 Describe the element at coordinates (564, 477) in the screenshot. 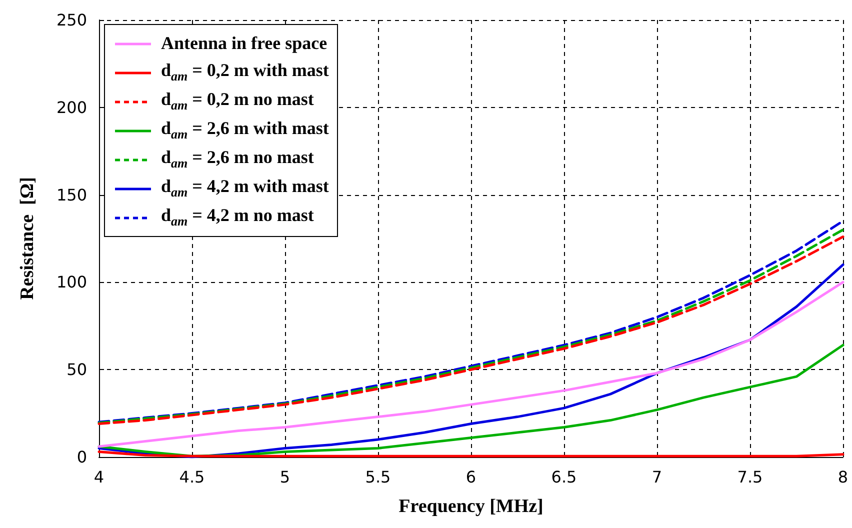

I see `x-tick-label: 6.5` at that location.